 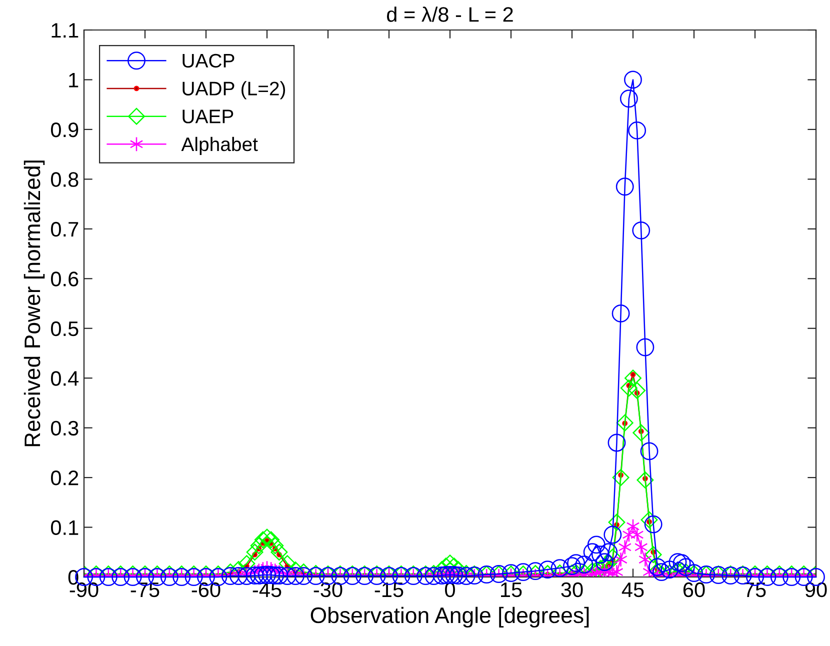 I want to click on y-tick-label: 0.8, so click(x=64, y=179).